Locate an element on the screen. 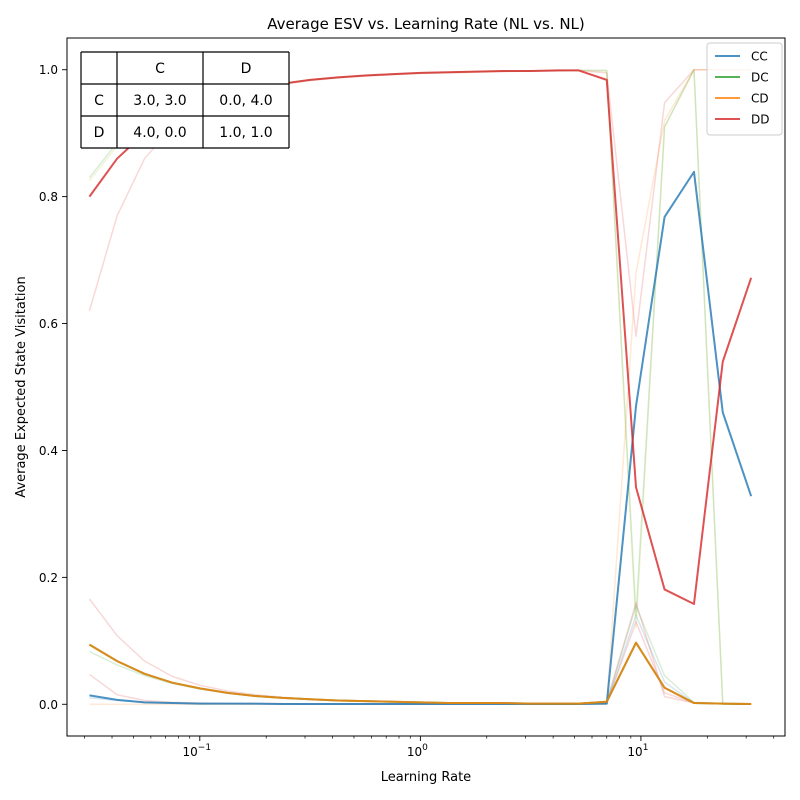  legend-label: CD is located at coordinates (760, 99).